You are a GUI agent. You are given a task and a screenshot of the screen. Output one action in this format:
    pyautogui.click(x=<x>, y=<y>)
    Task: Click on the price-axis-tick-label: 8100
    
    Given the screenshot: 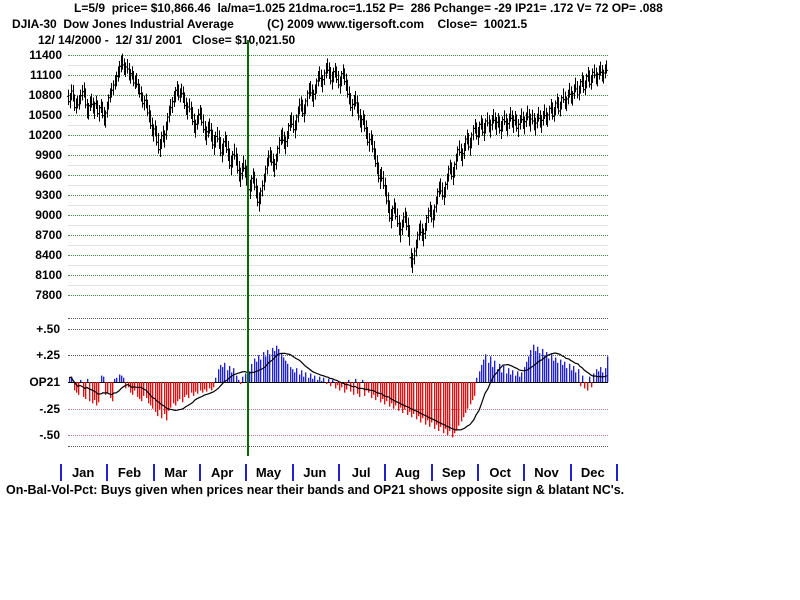 What is the action you would take?
    pyautogui.click(x=48, y=275)
    